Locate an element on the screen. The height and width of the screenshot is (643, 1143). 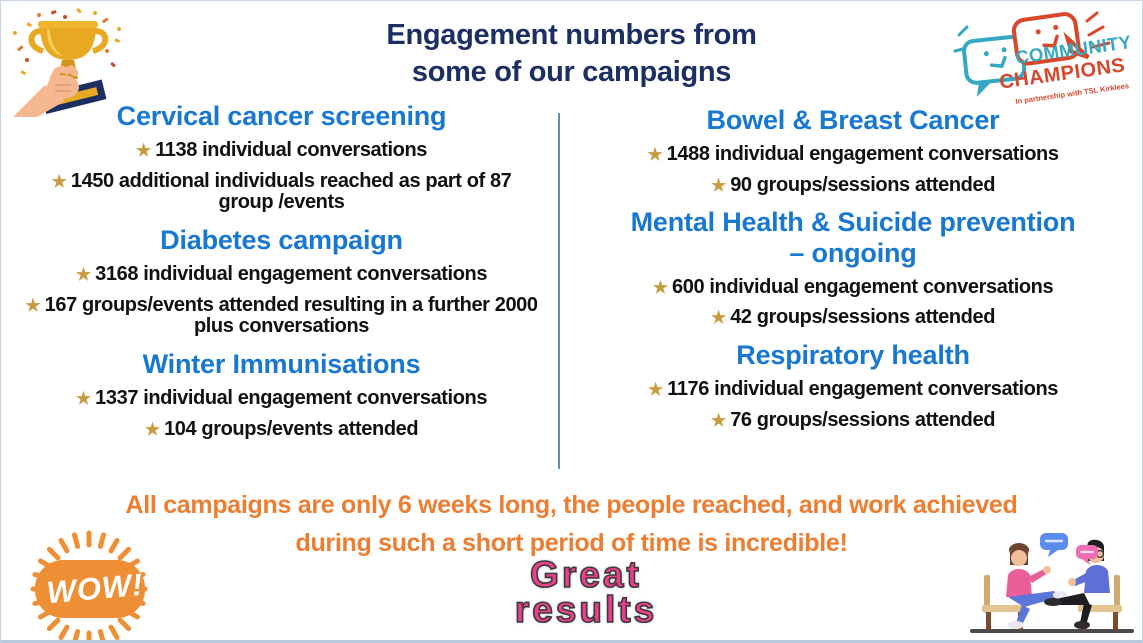
stat-bullet: ★ 1138 individual conversations is located at coordinates (281, 150).